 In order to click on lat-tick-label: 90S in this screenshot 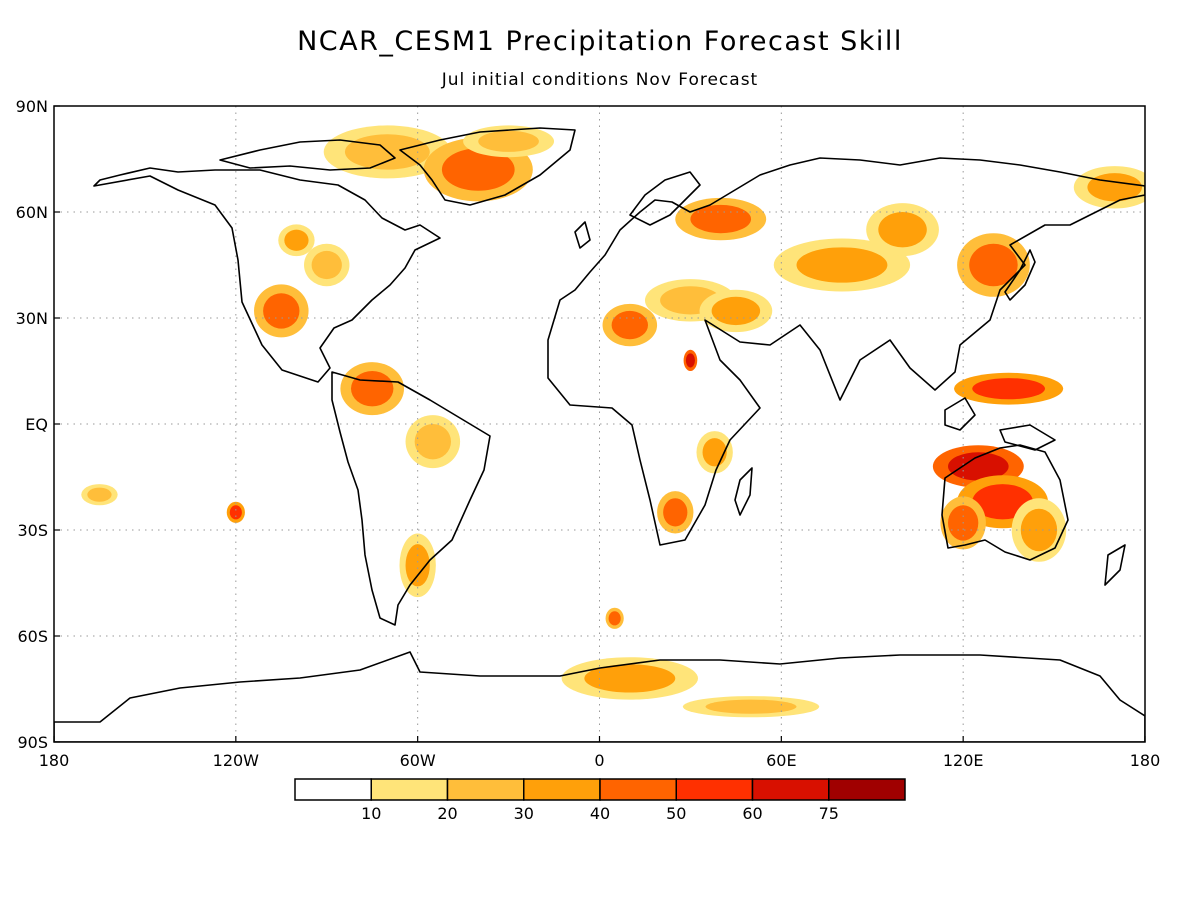, I will do `click(32, 742)`.